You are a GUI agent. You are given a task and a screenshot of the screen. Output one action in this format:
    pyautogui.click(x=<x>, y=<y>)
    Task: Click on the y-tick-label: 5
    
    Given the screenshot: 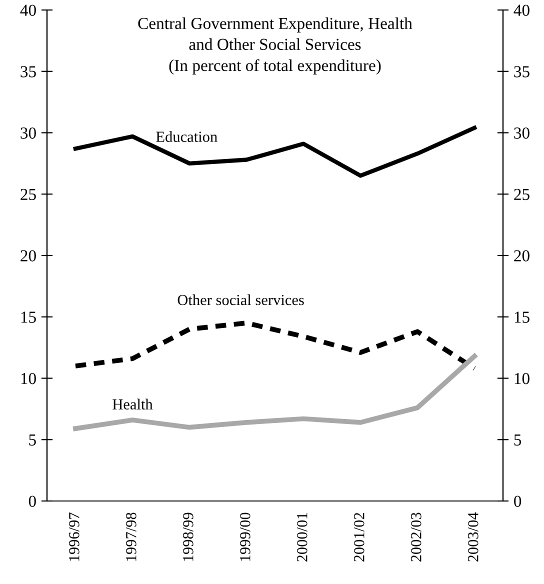 What is the action you would take?
    pyautogui.click(x=32, y=440)
    